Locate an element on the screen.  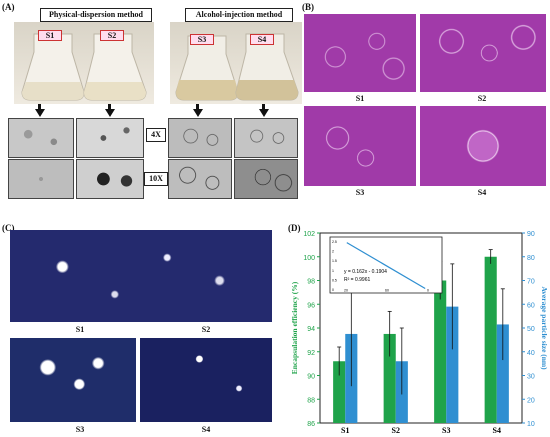
flask-photo-left-svg is located at coordinates (84, 67).